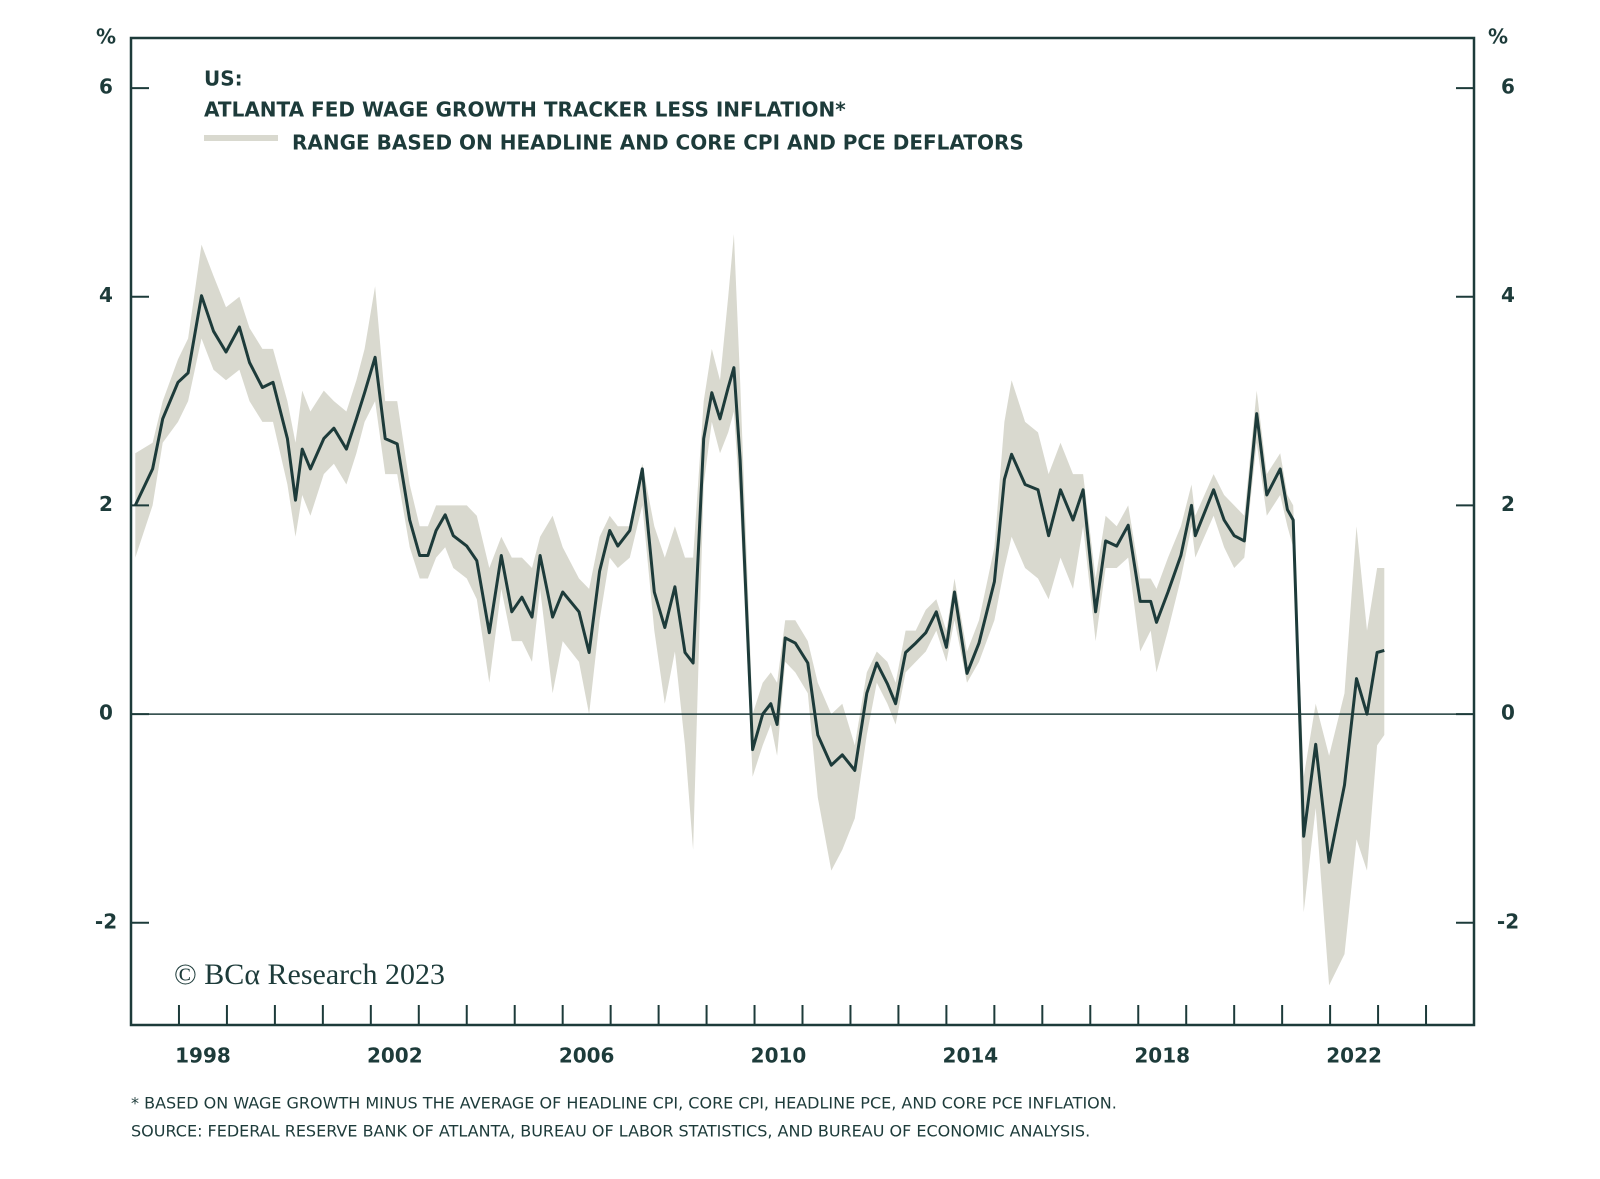 This screenshot has width=1600, height=1179. I want to click on y-tick-label: 2, so click(106, 504).